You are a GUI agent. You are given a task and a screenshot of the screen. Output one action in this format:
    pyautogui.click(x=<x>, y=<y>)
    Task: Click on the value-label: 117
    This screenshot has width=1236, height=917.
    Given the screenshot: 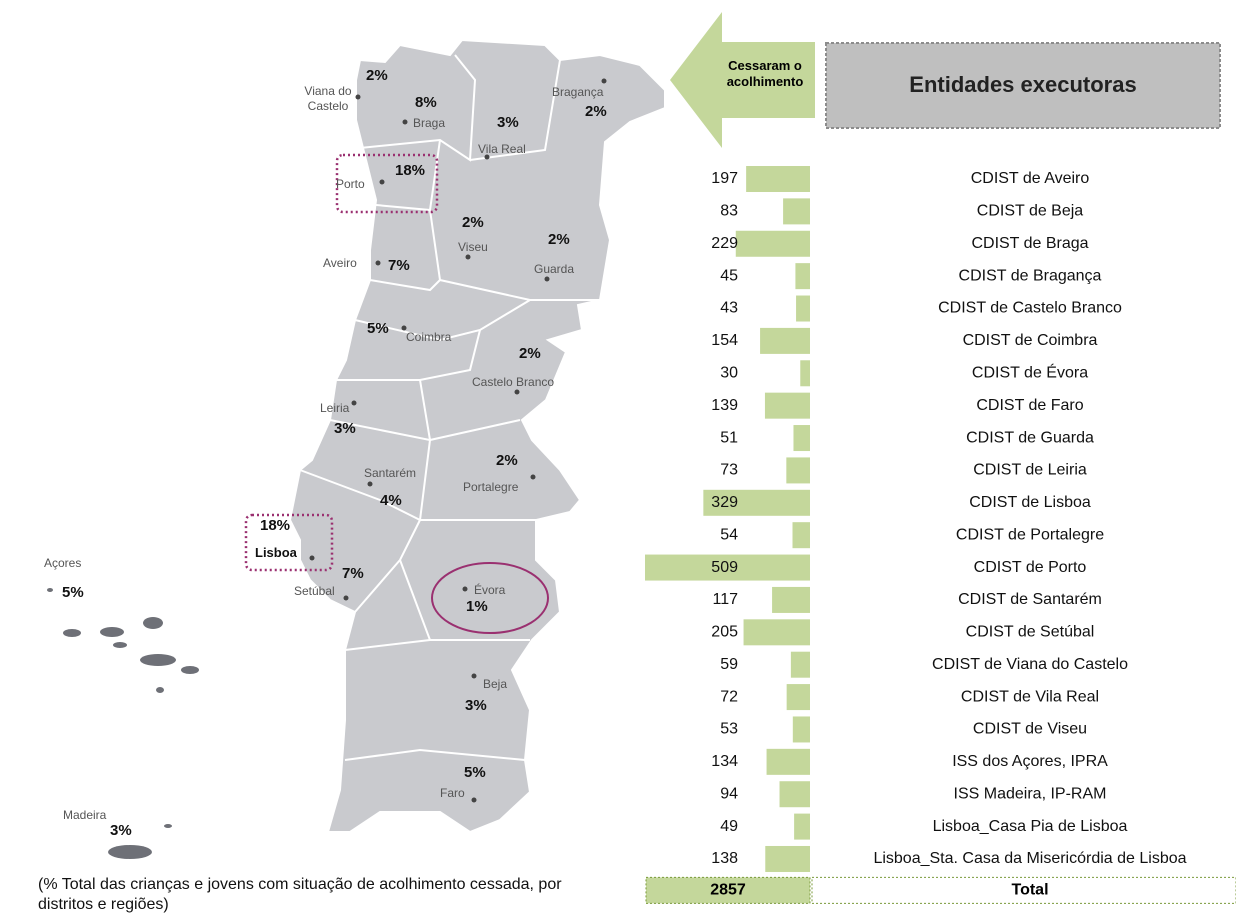 What is the action you would take?
    pyautogui.click(x=725, y=599)
    